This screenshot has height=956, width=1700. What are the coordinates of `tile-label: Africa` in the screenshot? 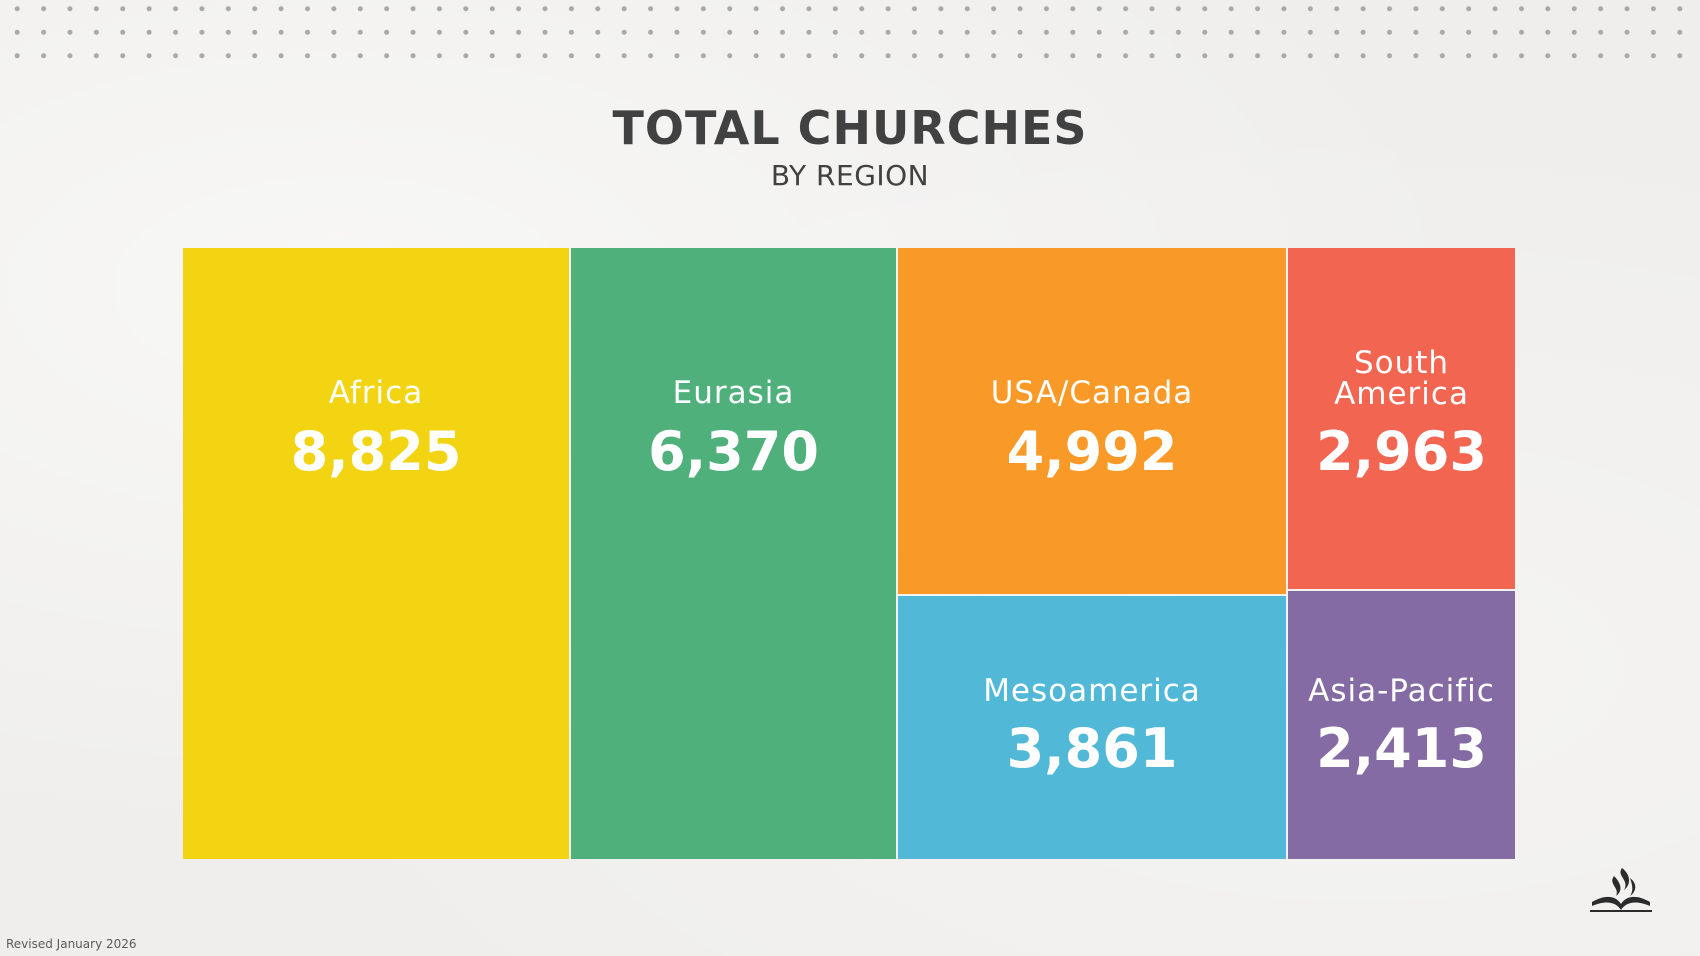 It's located at (376, 393).